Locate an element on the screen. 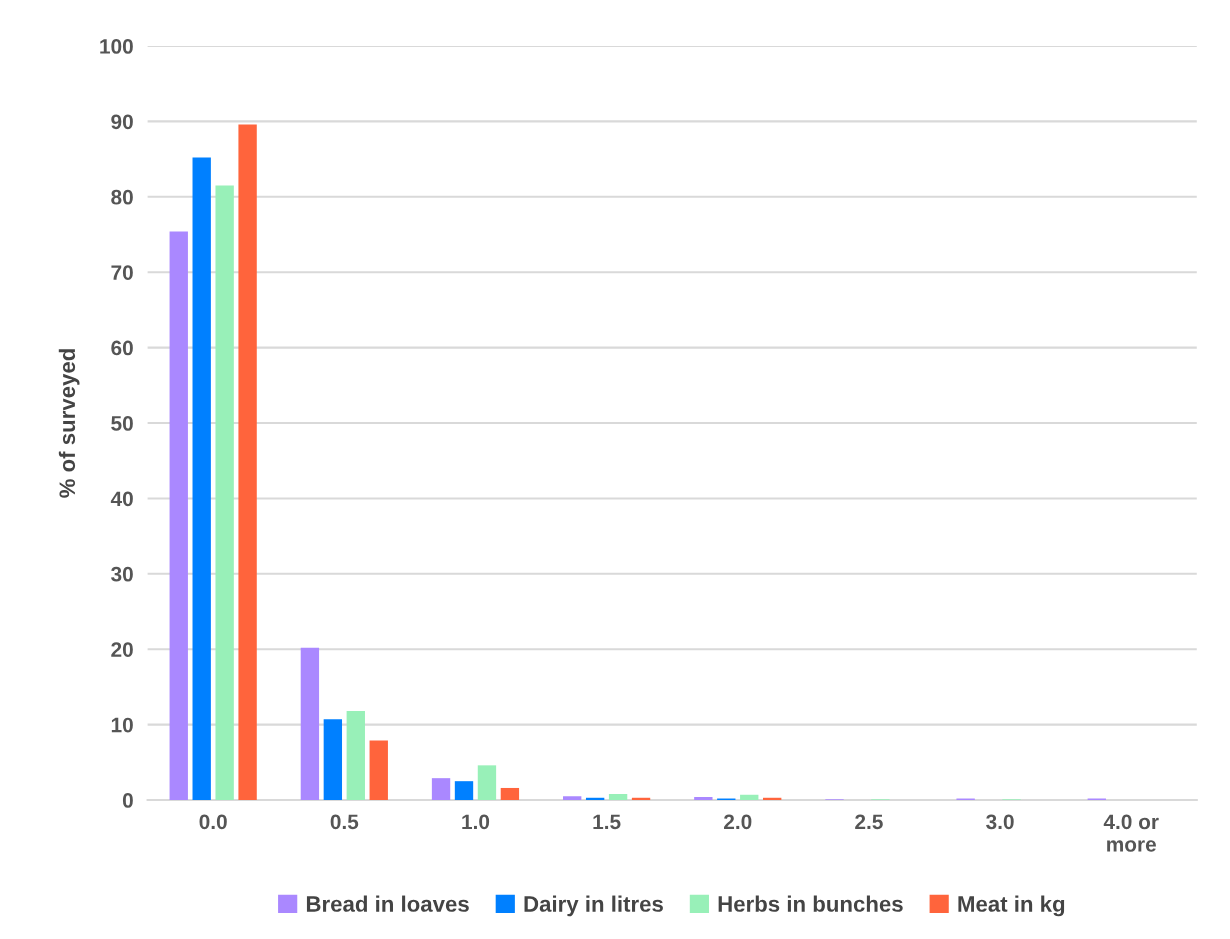 The width and height of the screenshot is (1230, 939). y-tick-label: 60 is located at coordinates (122, 348).